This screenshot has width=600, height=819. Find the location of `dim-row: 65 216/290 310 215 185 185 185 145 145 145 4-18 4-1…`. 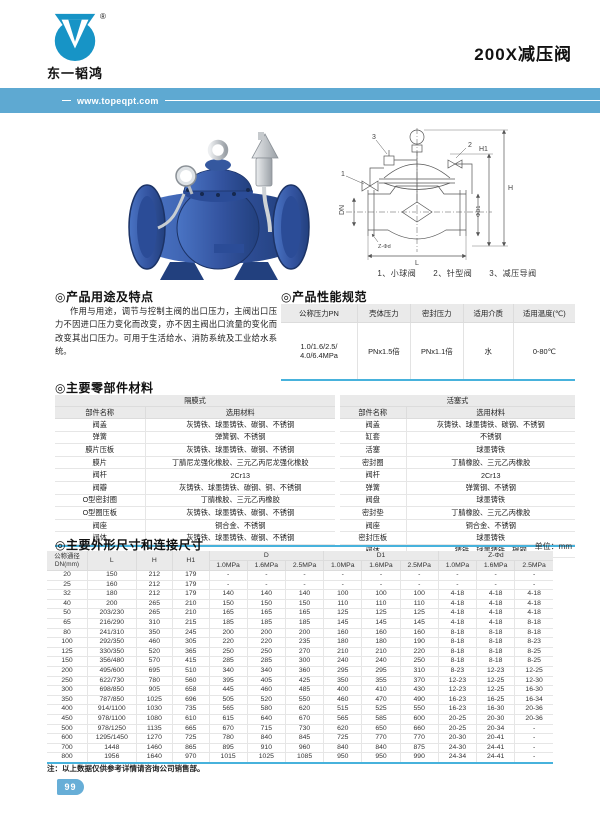

dim-row: 65 216/290 310 215 185 185 185 145 145 145 4-18 4-1… is located at coordinates (300, 623).